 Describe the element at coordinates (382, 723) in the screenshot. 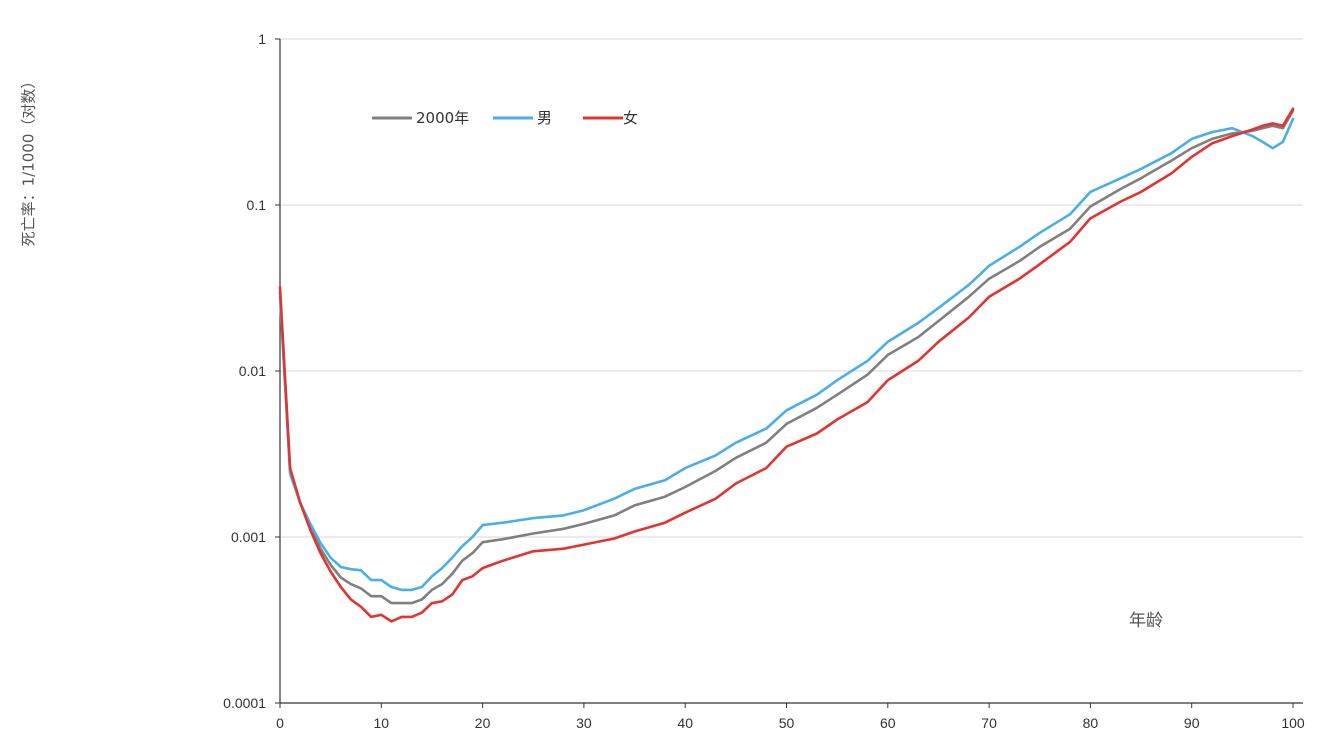

I see `x-tick-label: 10` at that location.